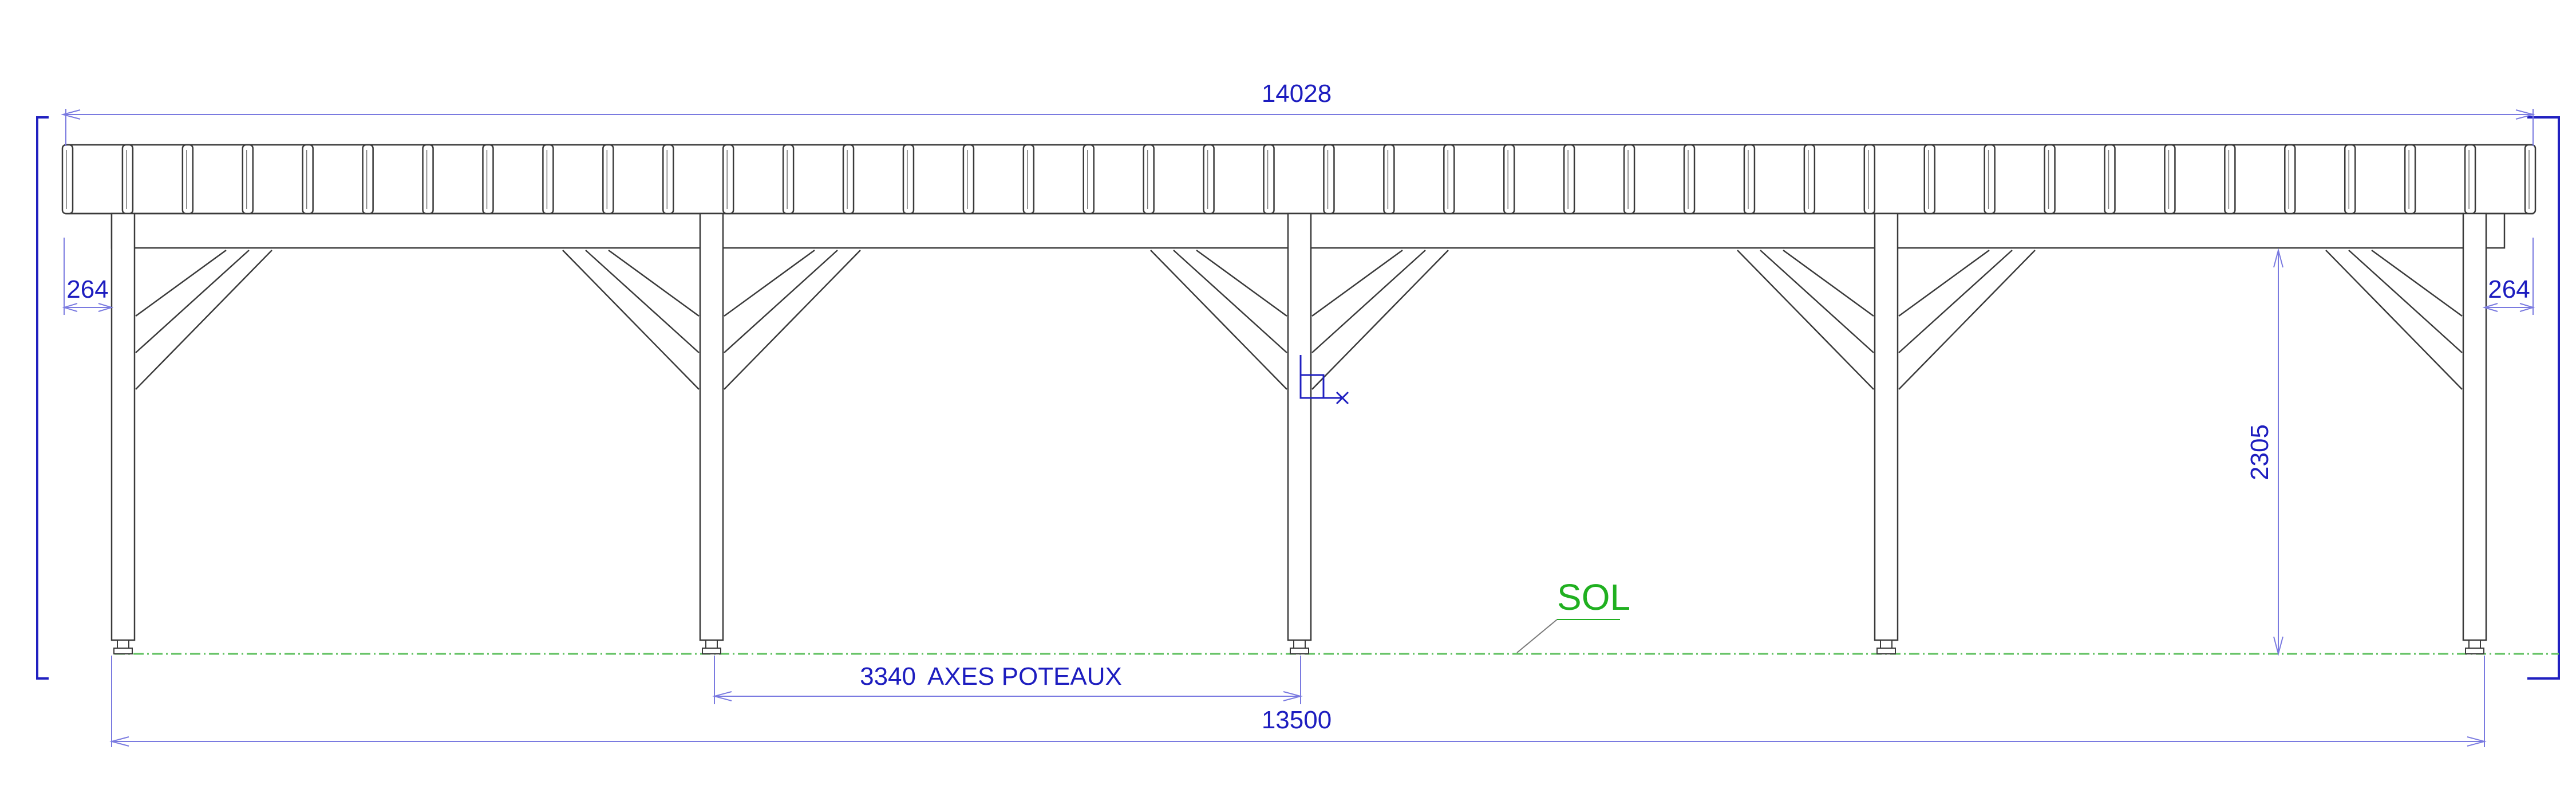 The width and height of the screenshot is (2576, 801). I want to click on overhang-left-label: 264, so click(87, 289).